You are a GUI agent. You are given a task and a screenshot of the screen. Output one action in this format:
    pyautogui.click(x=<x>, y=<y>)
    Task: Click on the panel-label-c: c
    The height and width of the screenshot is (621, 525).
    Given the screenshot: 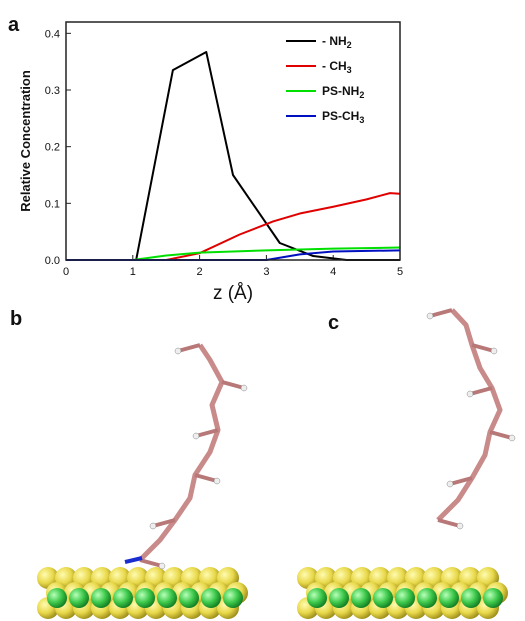 What is the action you would take?
    pyautogui.click(x=334, y=323)
    